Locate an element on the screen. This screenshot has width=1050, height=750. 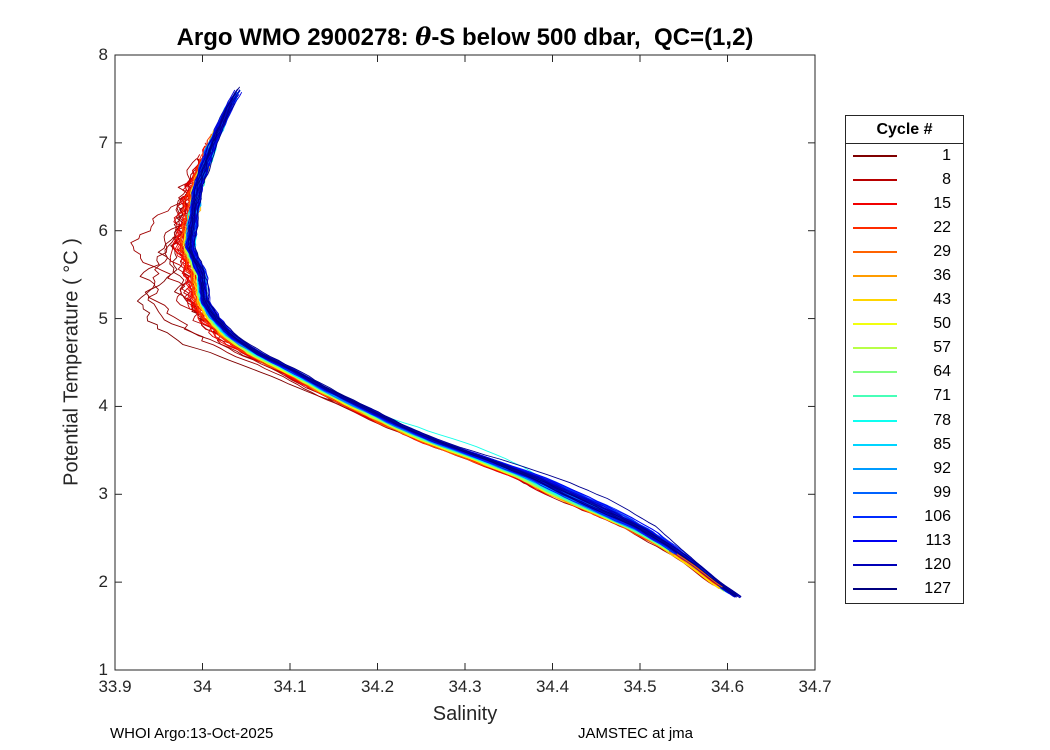
y-tick-label: 7 is located at coordinates (103, 142).